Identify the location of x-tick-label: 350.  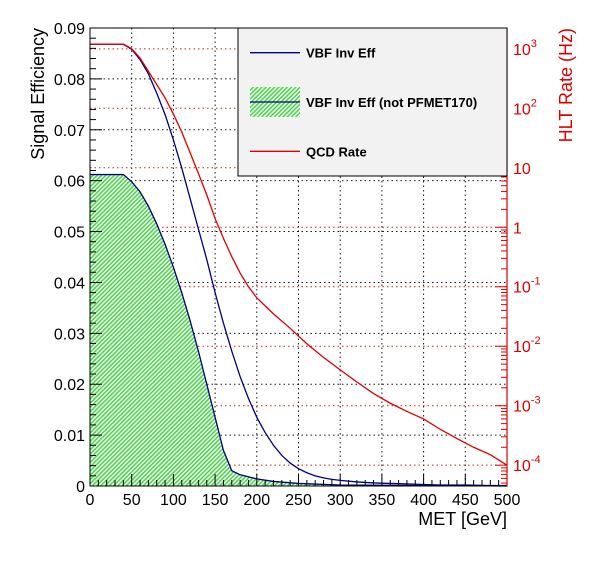
(382, 500).